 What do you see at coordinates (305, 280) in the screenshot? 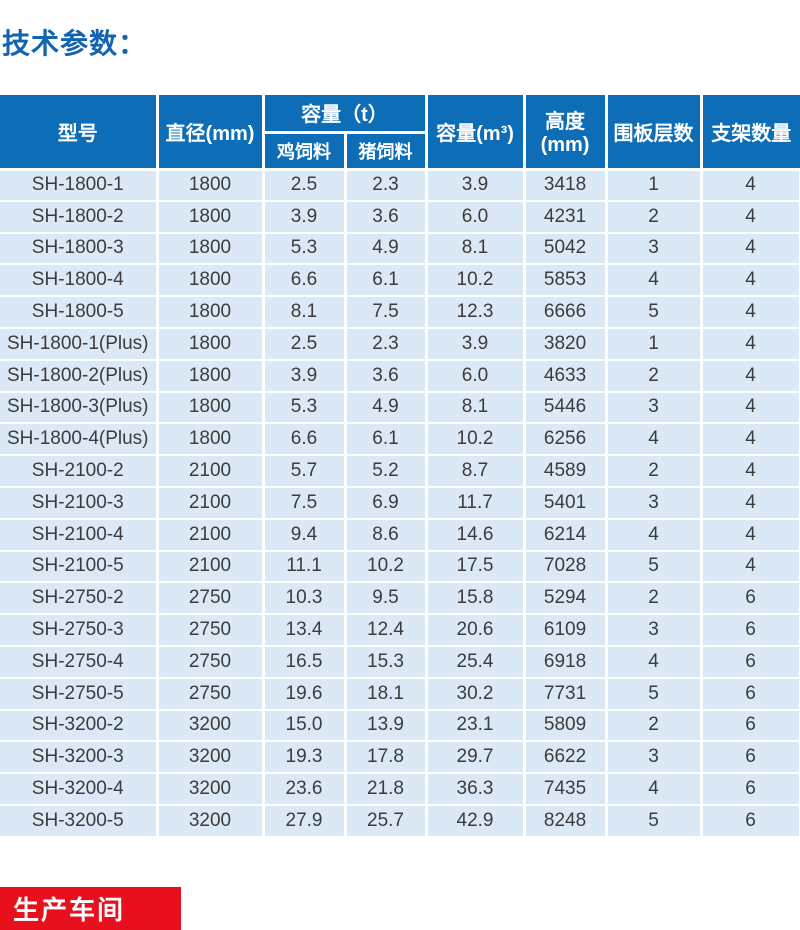
I see `cell-chicken-feed-t: 6.6` at bounding box center [305, 280].